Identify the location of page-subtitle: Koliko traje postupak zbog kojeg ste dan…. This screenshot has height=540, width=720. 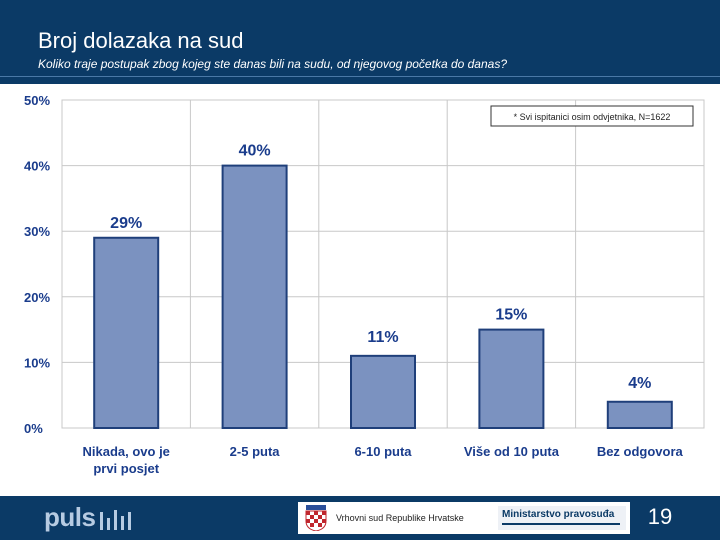
(272, 64).